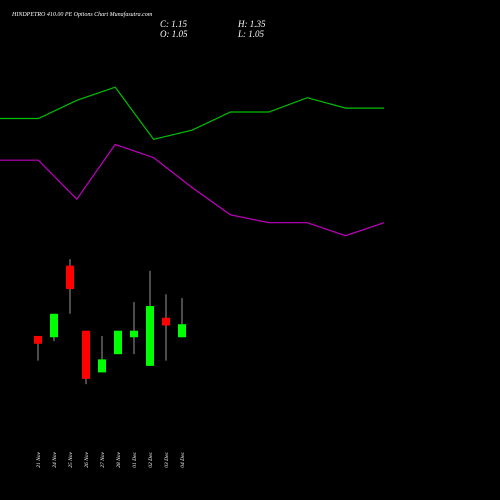 The image size is (500, 500). What do you see at coordinates (167, 459) in the screenshot?
I see `x-tick-label: 03 Dec` at bounding box center [167, 459].